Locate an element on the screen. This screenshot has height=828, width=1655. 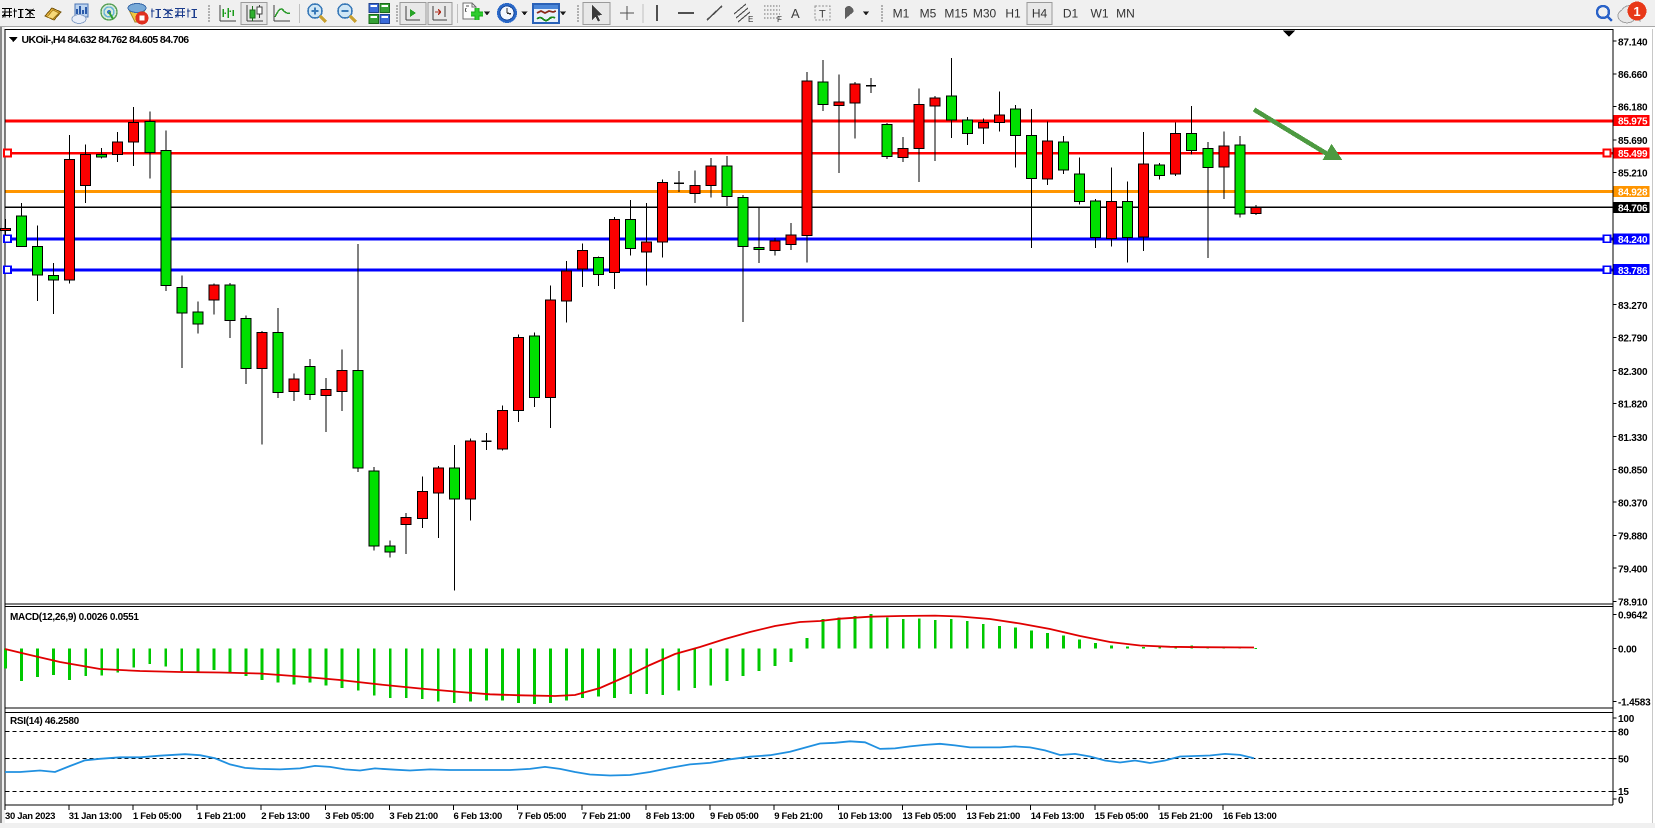
svg-text: 86.660 is located at coordinates (1633, 75).